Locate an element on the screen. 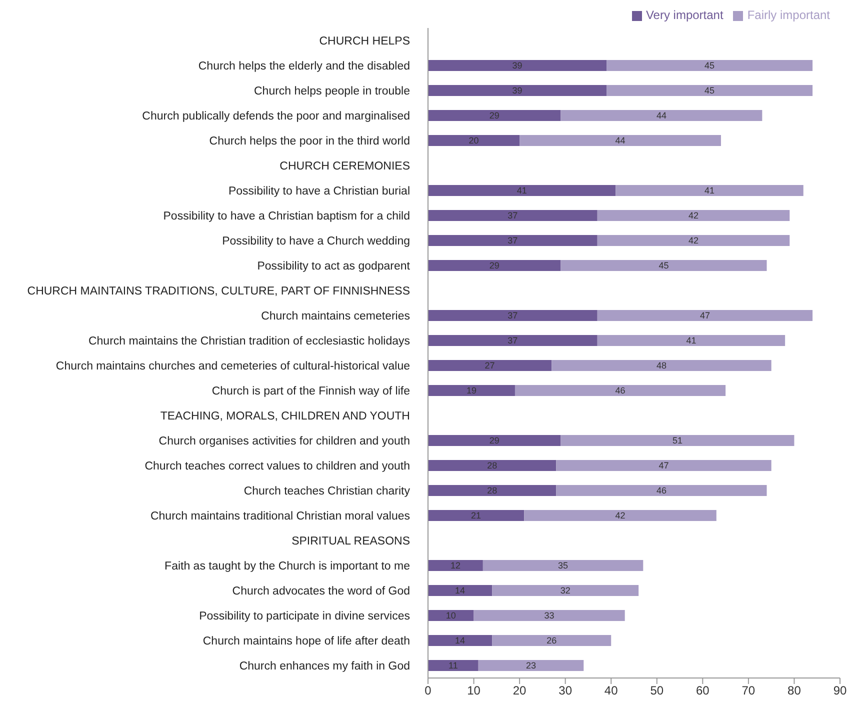  data-label: 21 is located at coordinates (476, 515).